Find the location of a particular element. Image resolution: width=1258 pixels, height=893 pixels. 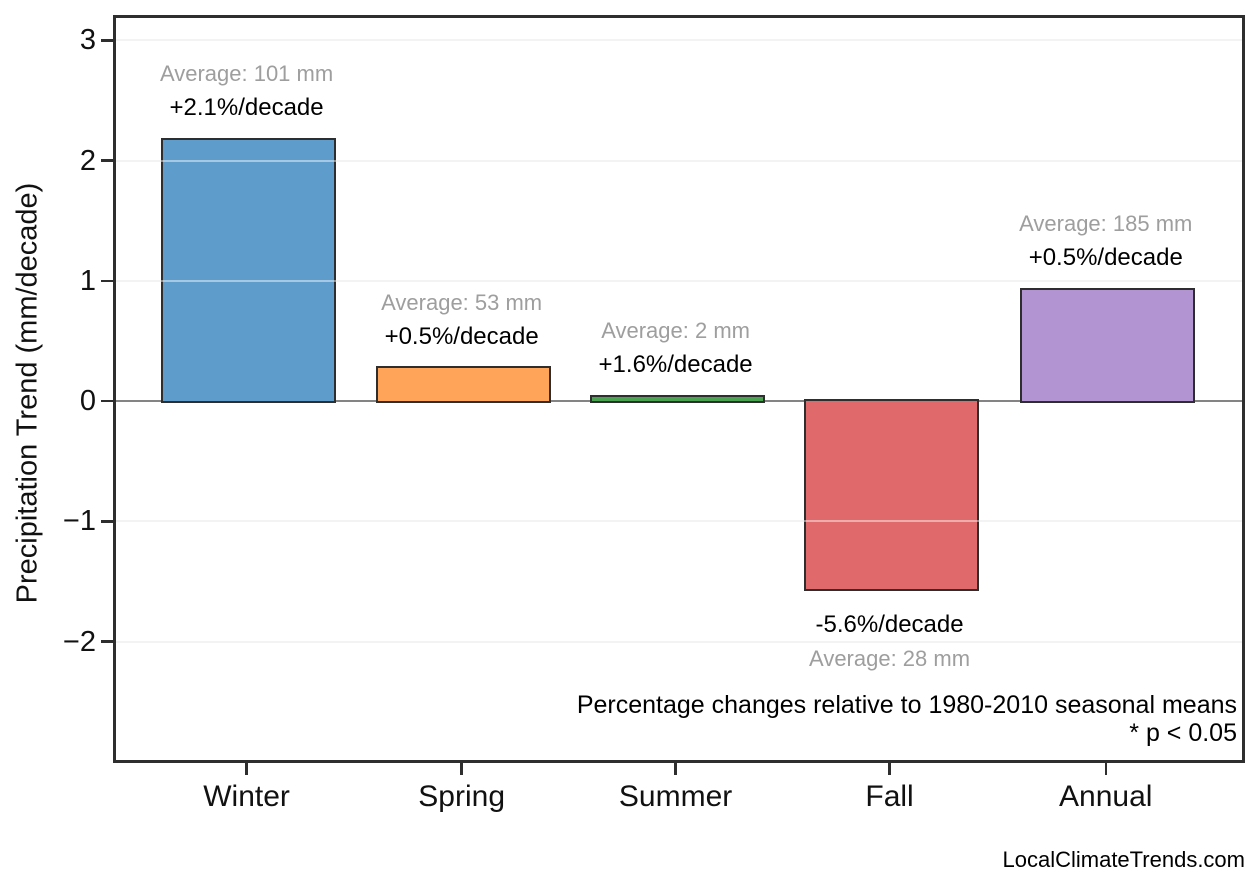

bar-annual is located at coordinates (1108, 345).